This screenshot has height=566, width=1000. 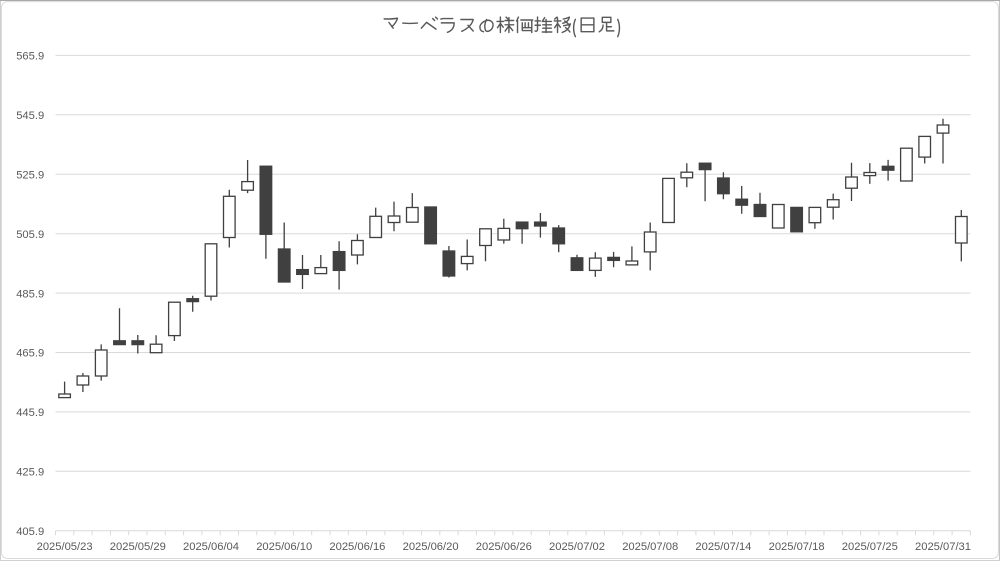 I want to click on svg-text: 525.9, so click(x=30, y=175).